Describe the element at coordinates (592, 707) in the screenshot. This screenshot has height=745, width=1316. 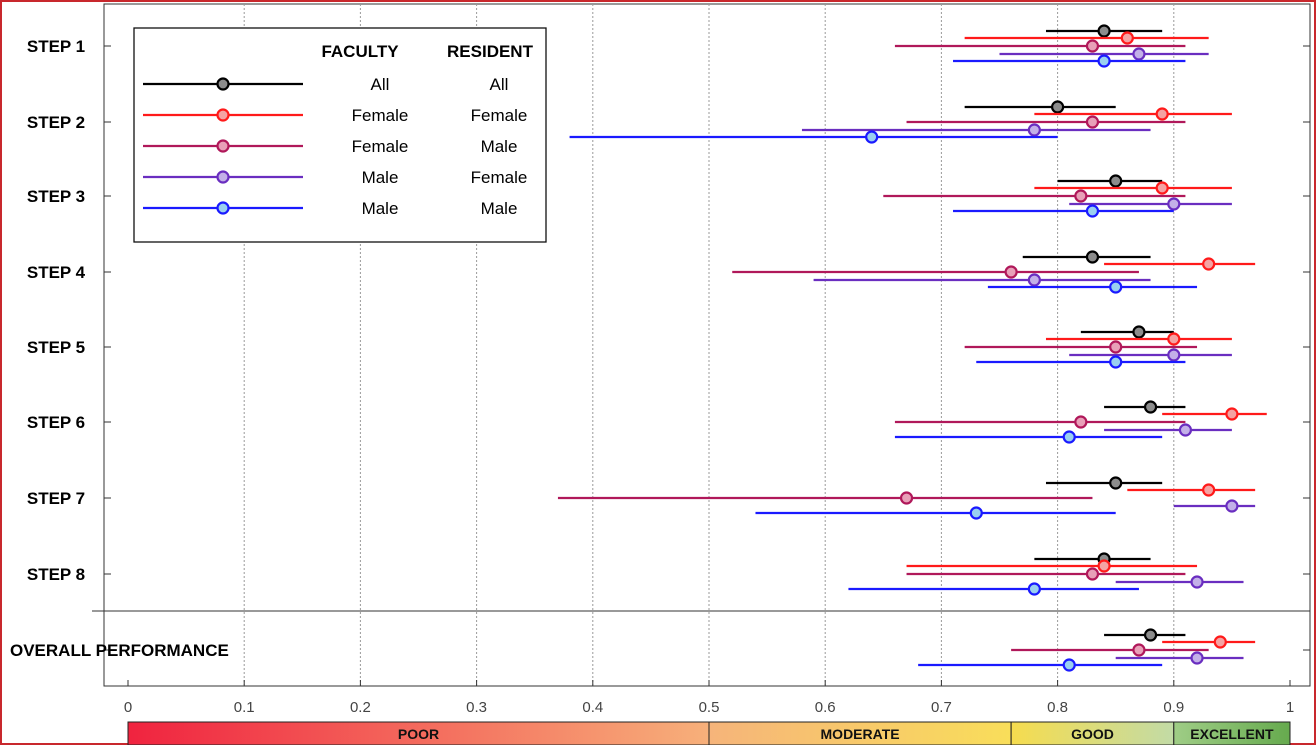
I see `x-tick-label-0.4: 0.4` at that location.